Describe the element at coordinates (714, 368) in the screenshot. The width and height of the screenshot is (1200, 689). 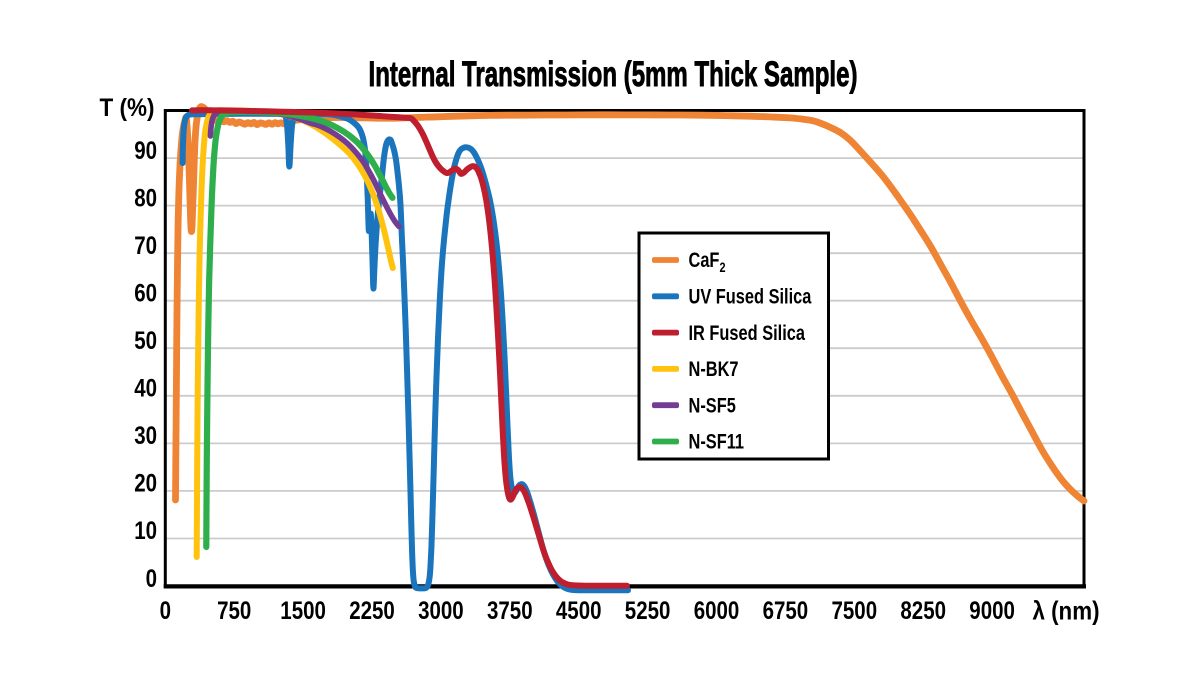
I see `svg-text: N-BK7` at that location.